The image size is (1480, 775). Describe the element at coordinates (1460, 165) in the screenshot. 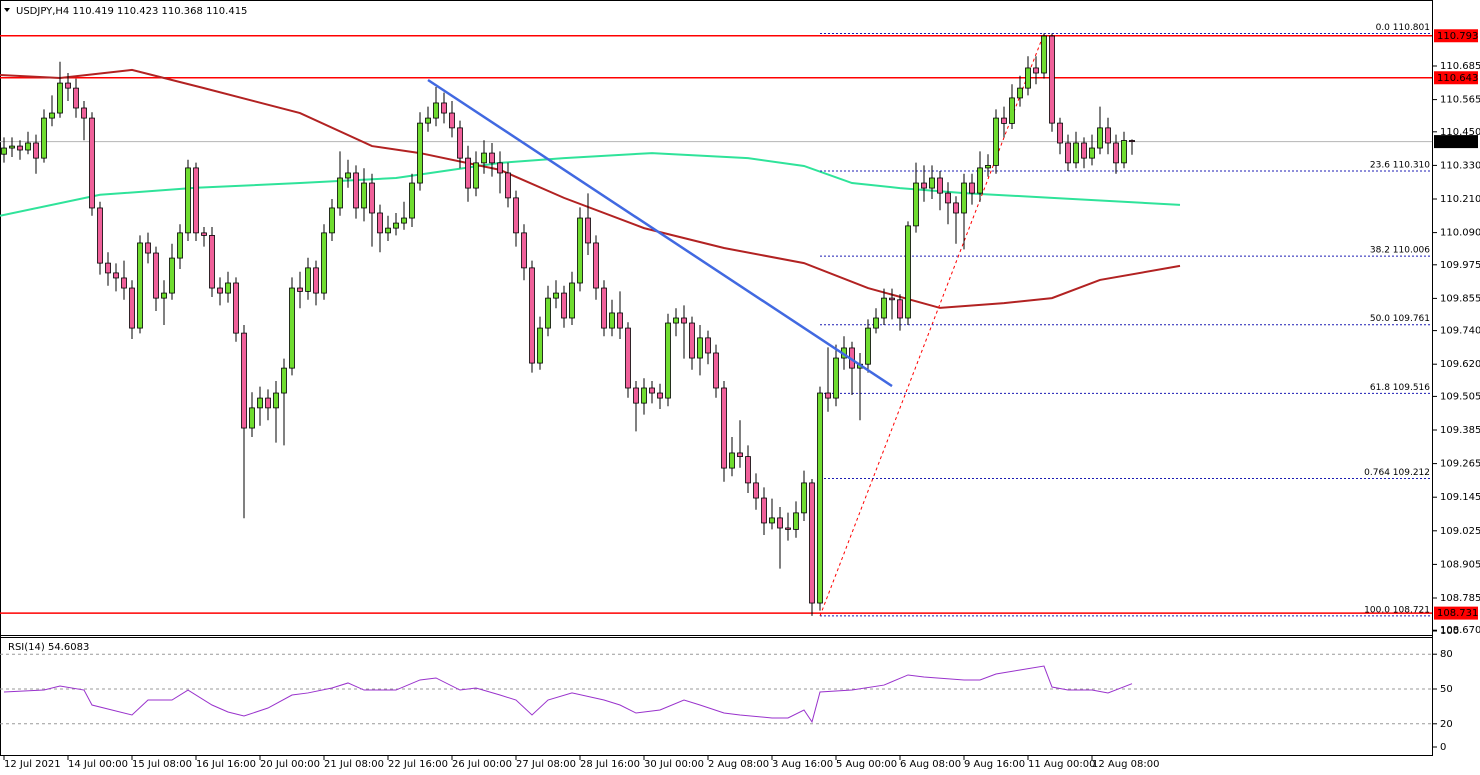

I see `y-tick-label: 110.330` at that location.